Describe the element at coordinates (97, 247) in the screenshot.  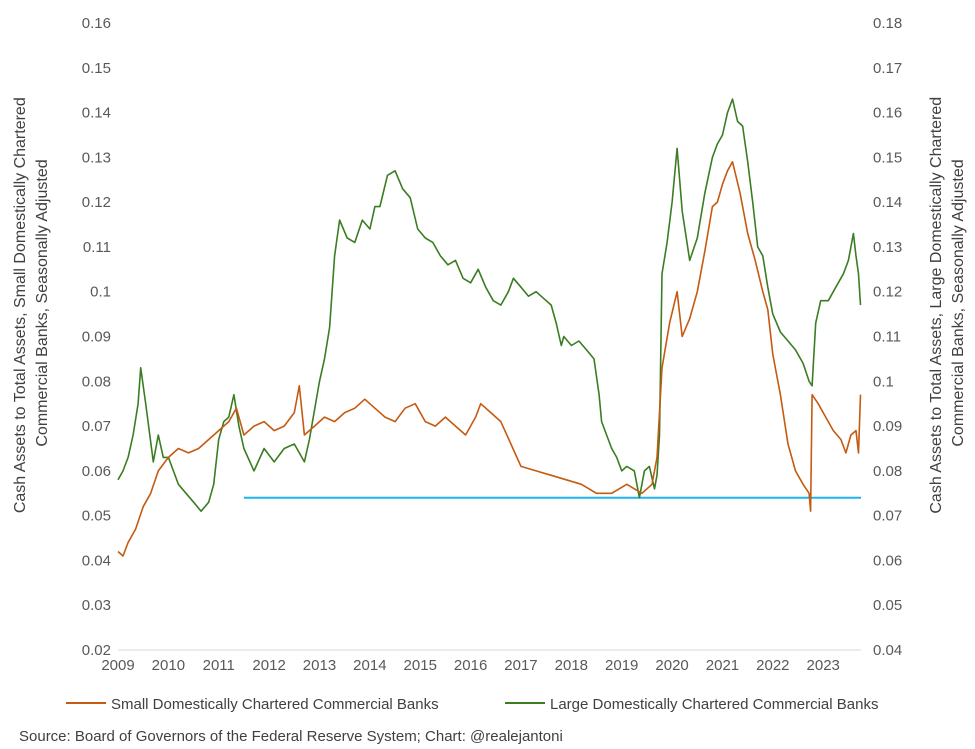
I see `left-tick-label: 0.11` at that location.